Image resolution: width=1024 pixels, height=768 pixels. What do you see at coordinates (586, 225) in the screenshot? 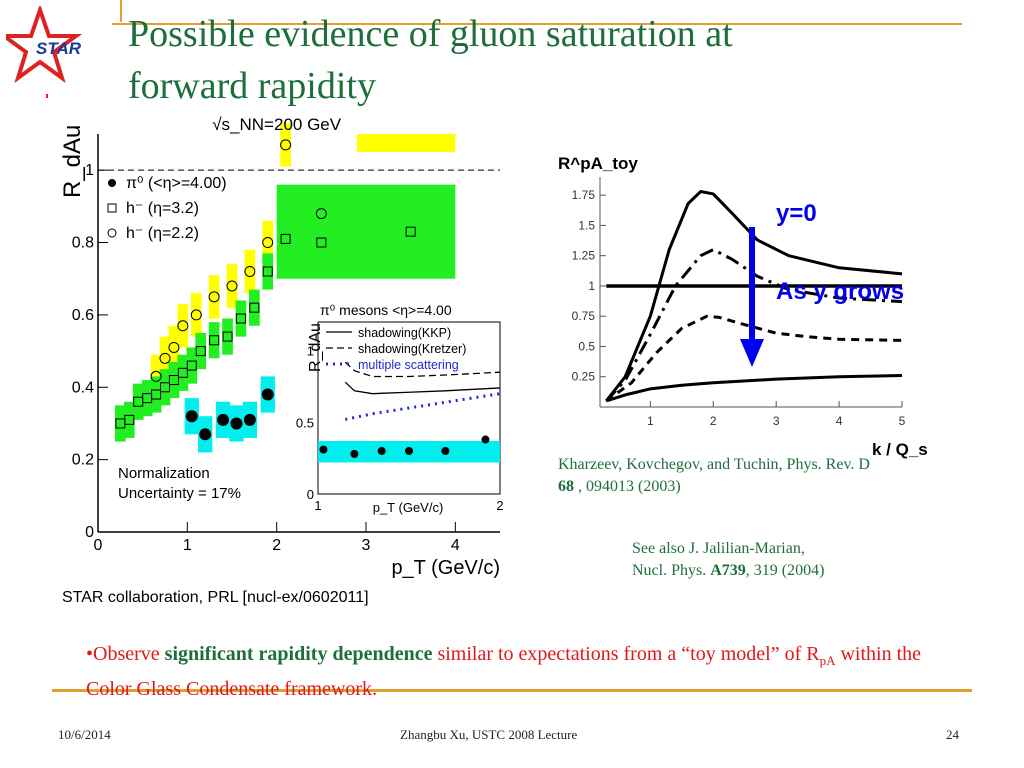
I see `toy-y-tick-label-5: 1.5` at bounding box center [586, 225].